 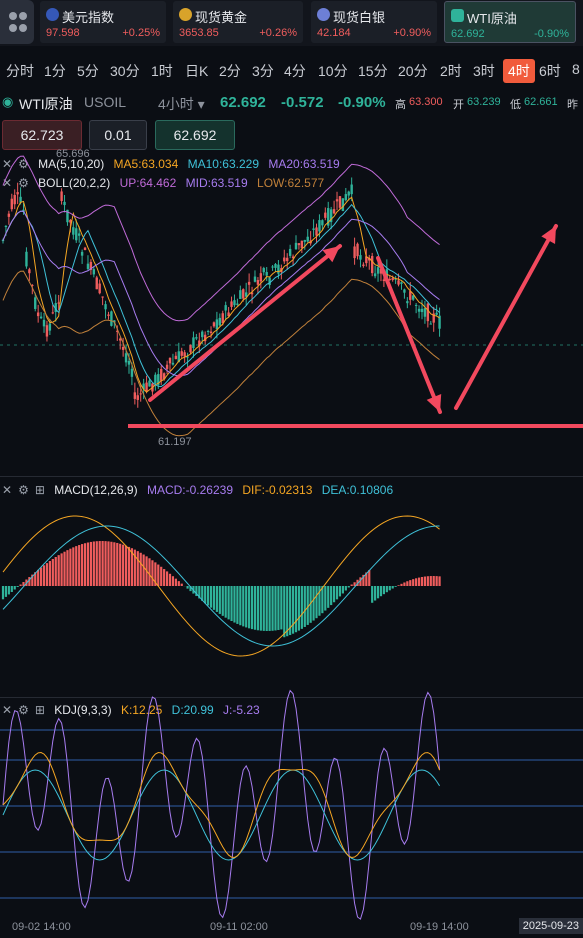 I want to click on tab-timeframe: 1分, so click(x=55, y=71).